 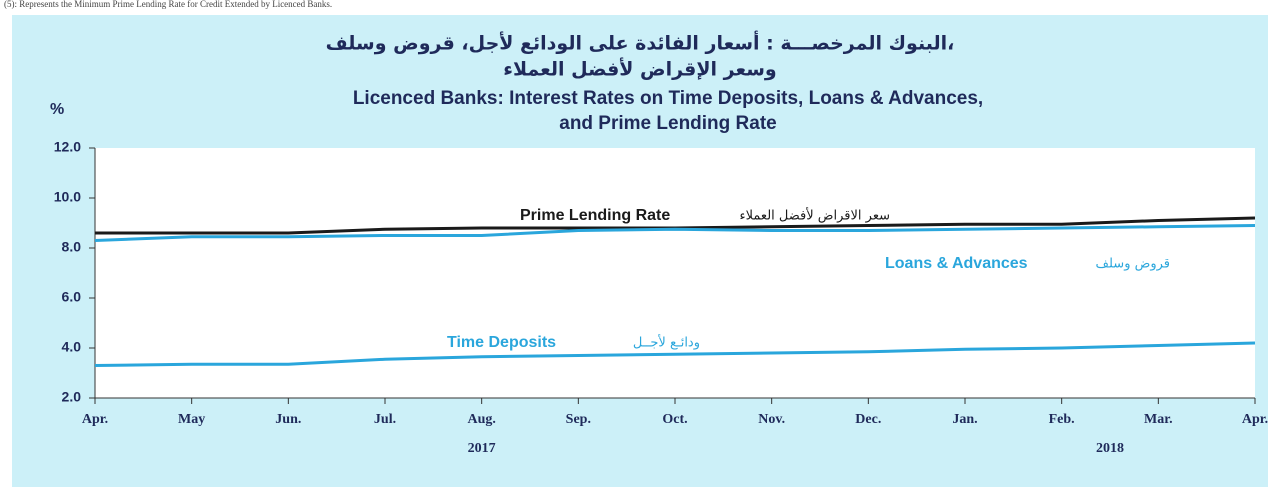 What do you see at coordinates (501, 342) in the screenshot?
I see `series-label: Time Deposits` at bounding box center [501, 342].